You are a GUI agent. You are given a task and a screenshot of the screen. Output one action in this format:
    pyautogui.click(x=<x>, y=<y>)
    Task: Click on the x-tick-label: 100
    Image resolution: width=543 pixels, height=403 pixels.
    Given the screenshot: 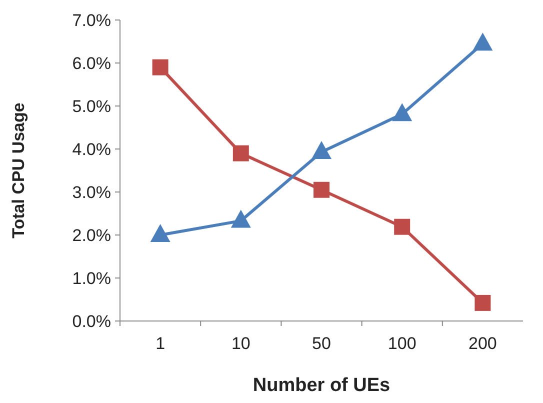 What is the action you would take?
    pyautogui.click(x=402, y=343)
    